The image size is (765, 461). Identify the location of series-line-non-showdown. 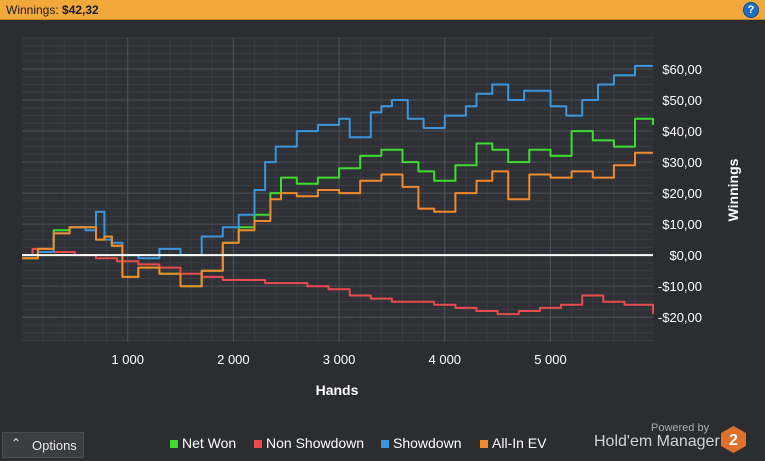
(338, 281).